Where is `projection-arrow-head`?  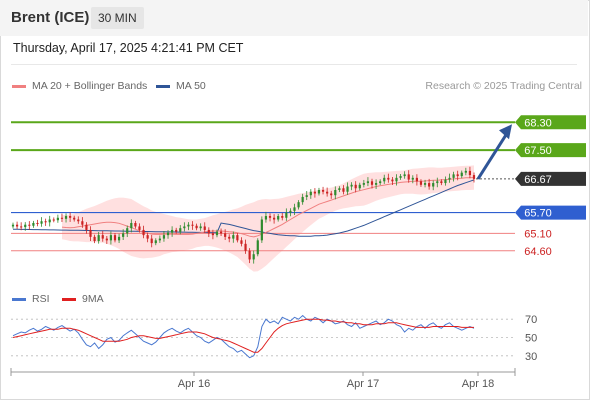 projection-arrow-head is located at coordinates (505, 132).